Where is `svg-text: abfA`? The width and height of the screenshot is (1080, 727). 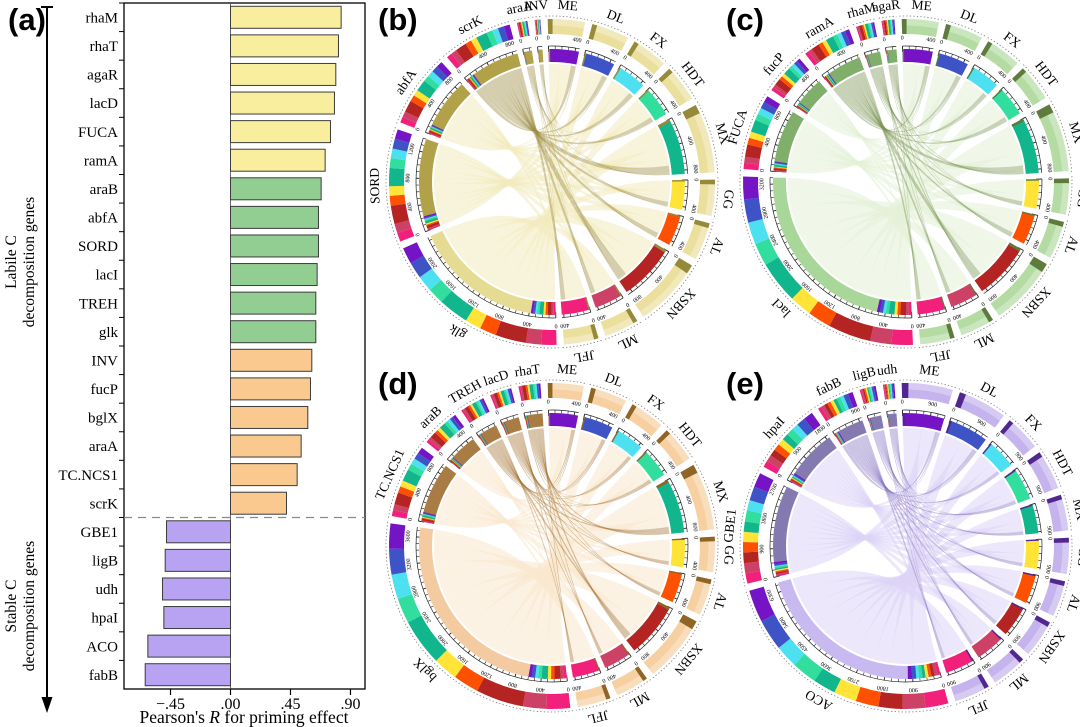
svg-text: abfA is located at coordinates (103, 219).